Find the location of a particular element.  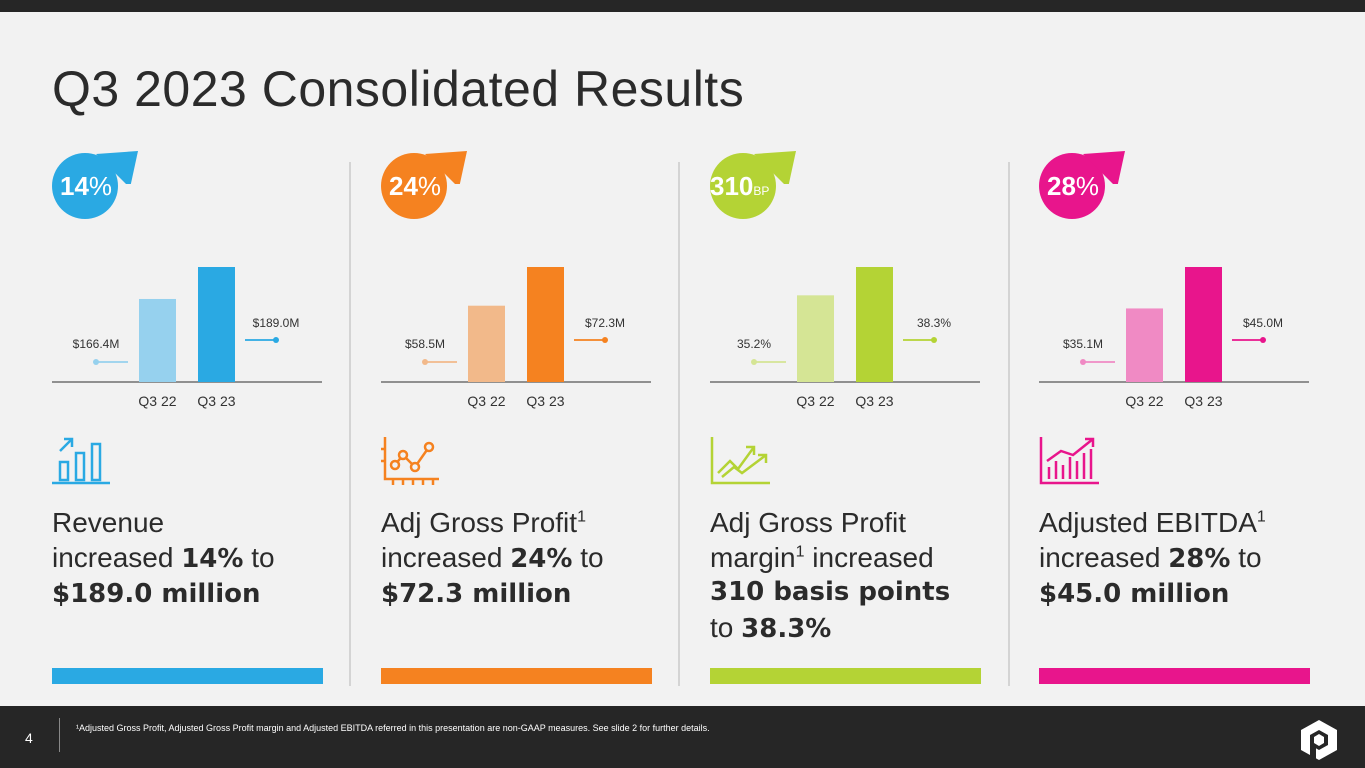

bar-chart-growth-icon is located at coordinates (81, 461).